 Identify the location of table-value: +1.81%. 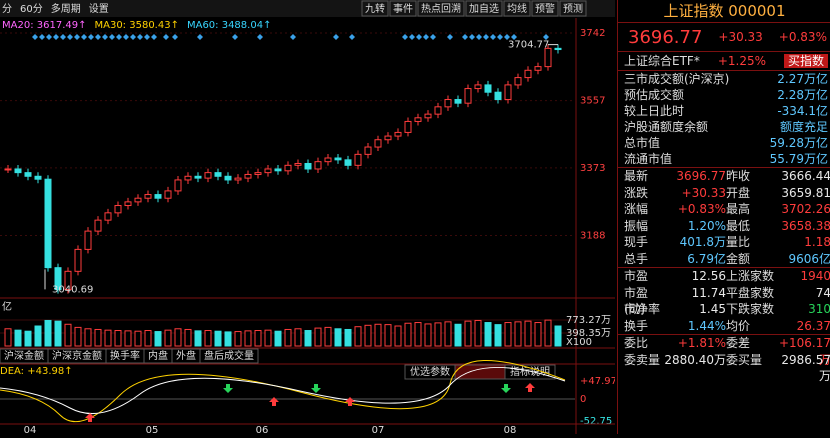
(701, 343).